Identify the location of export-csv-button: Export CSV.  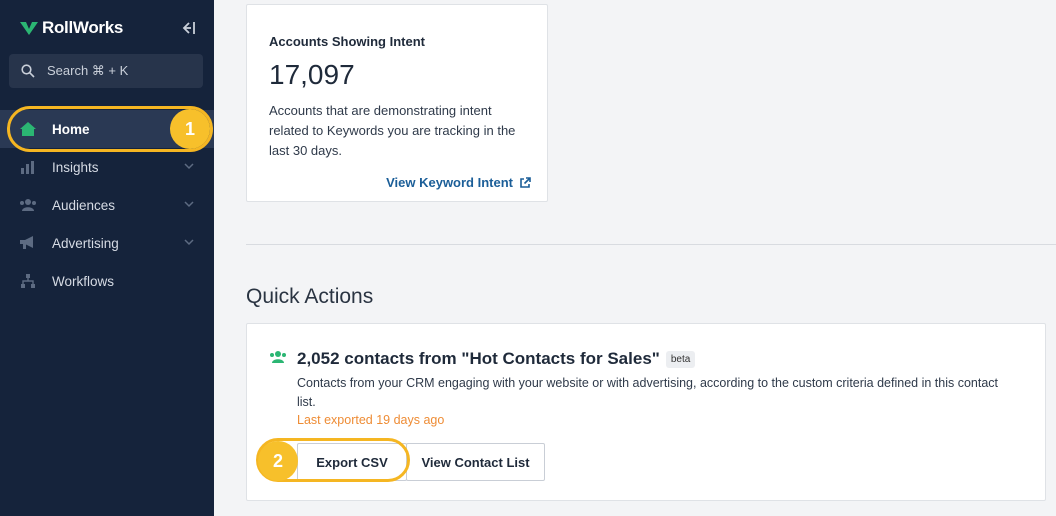
(352, 462).